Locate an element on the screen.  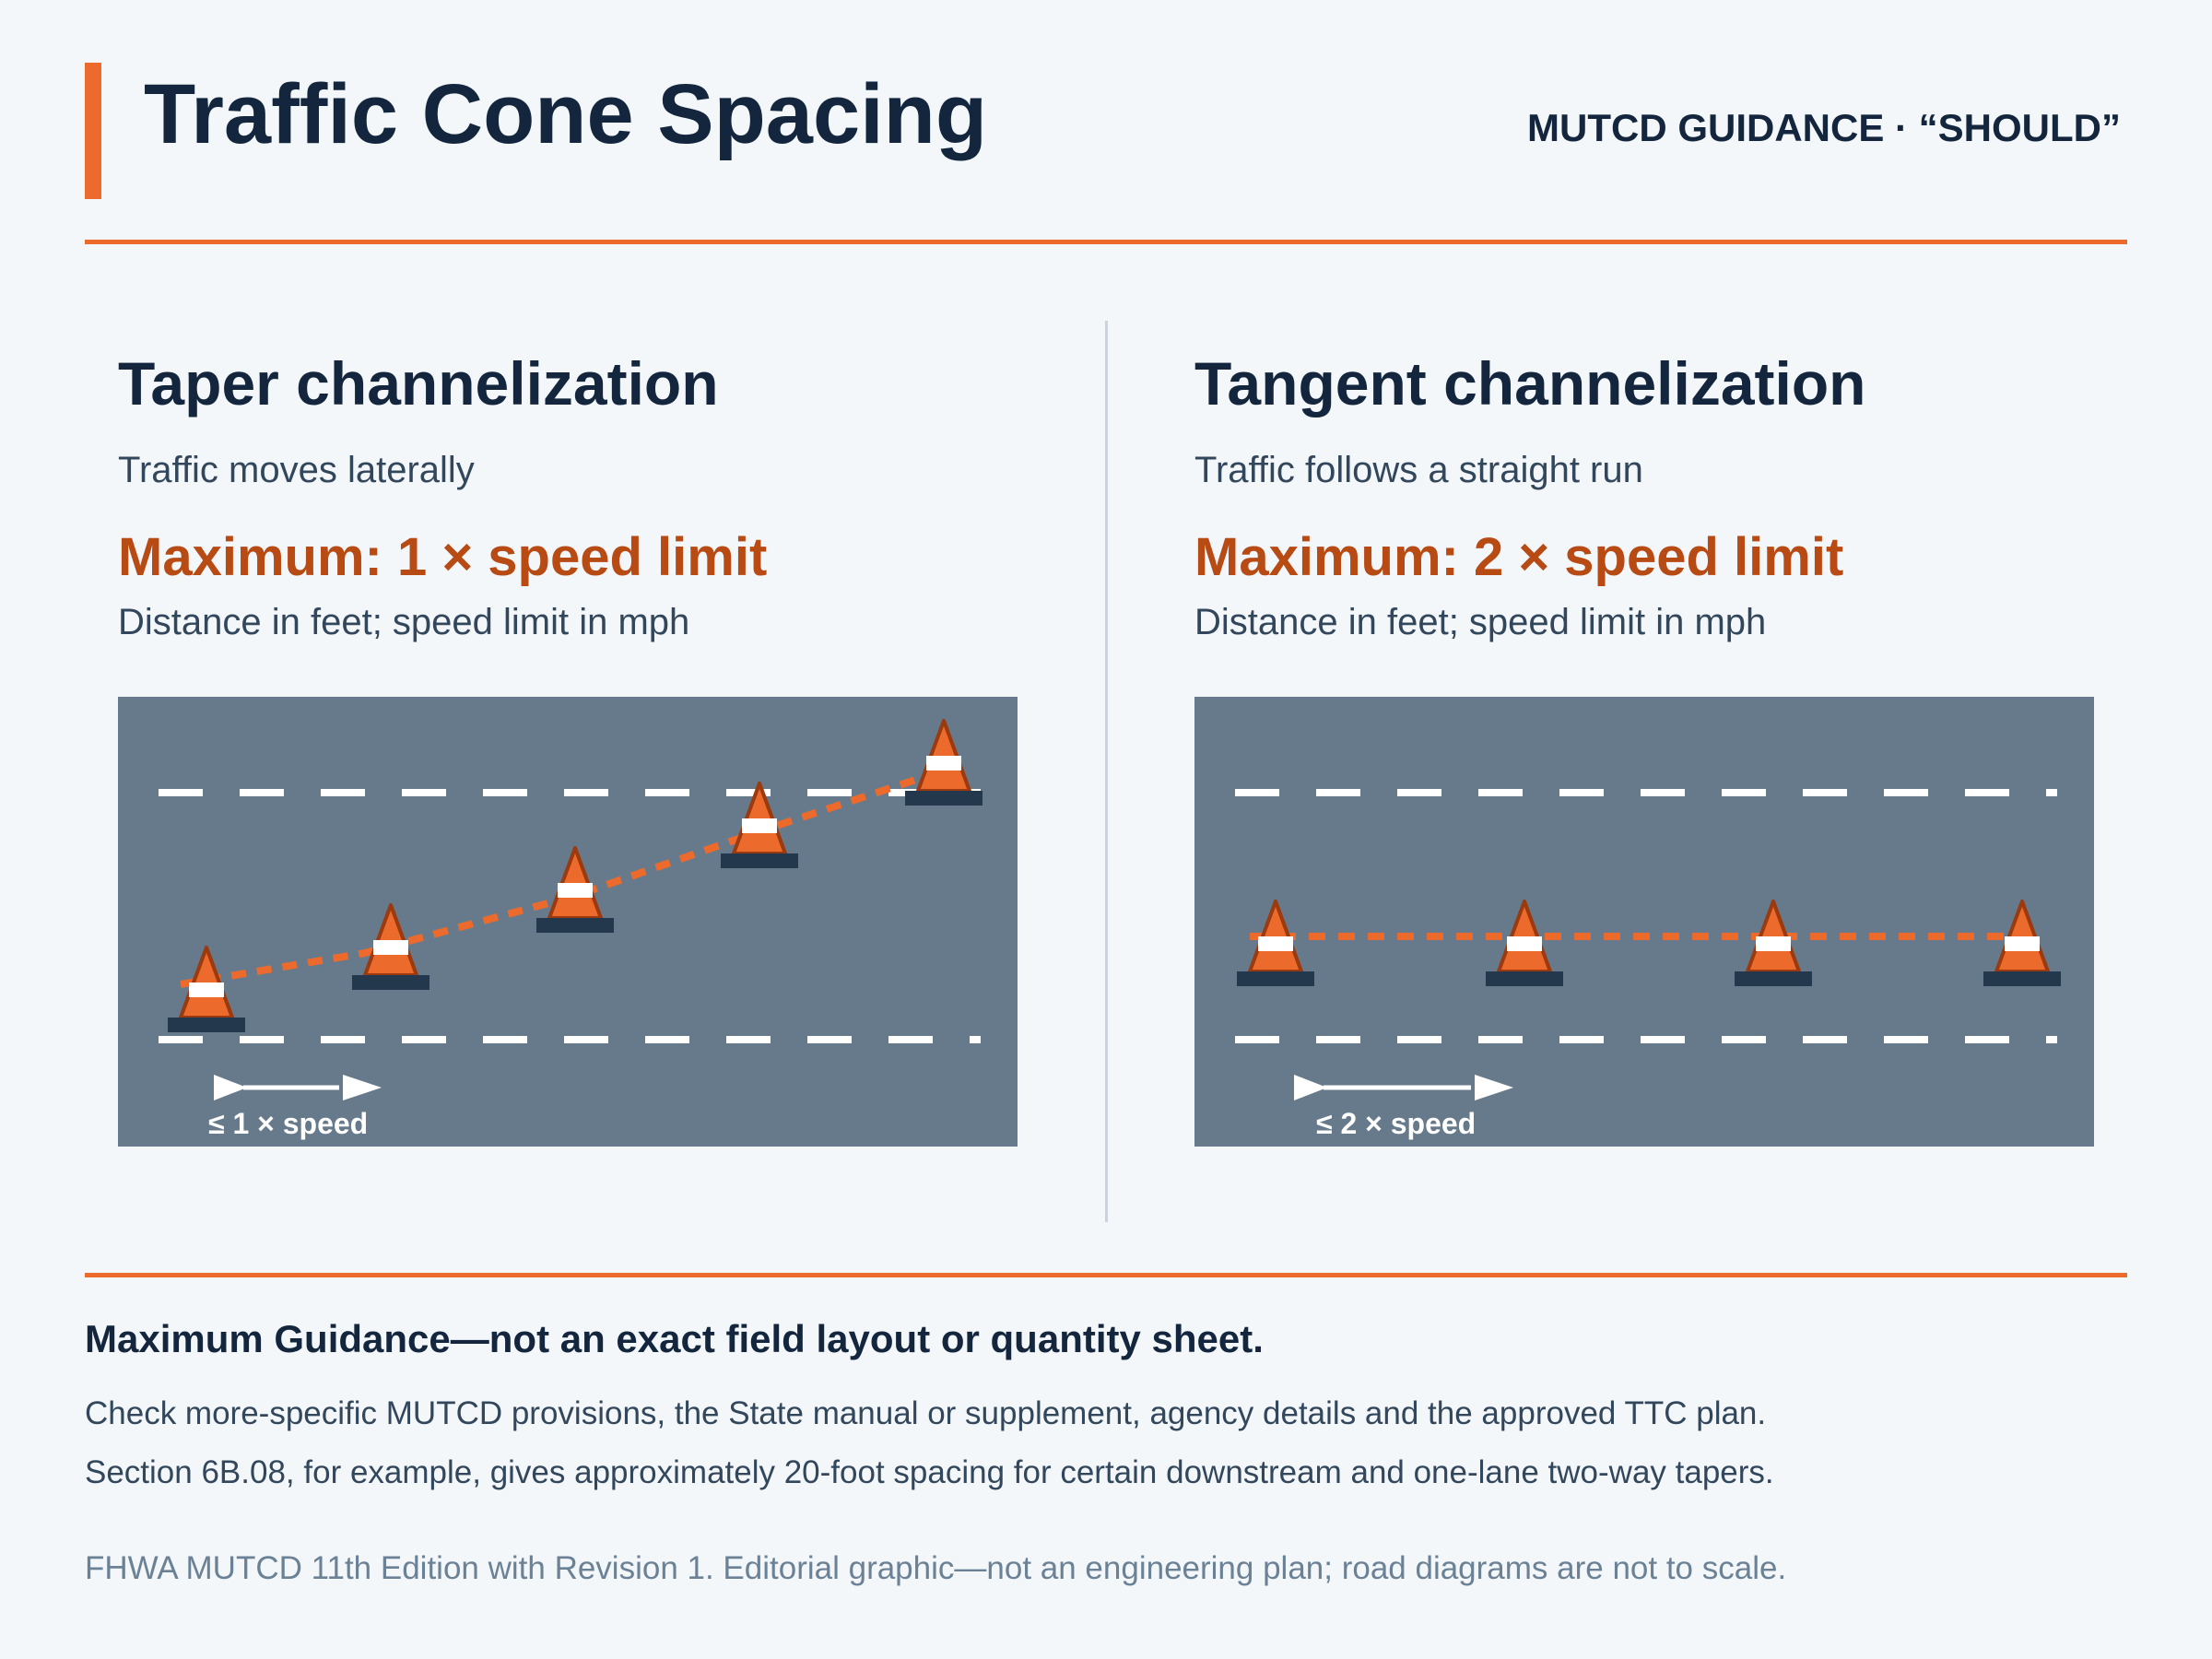
tangent-maximum-rule: Maximum: 2 × speed limit is located at coordinates (1519, 557).